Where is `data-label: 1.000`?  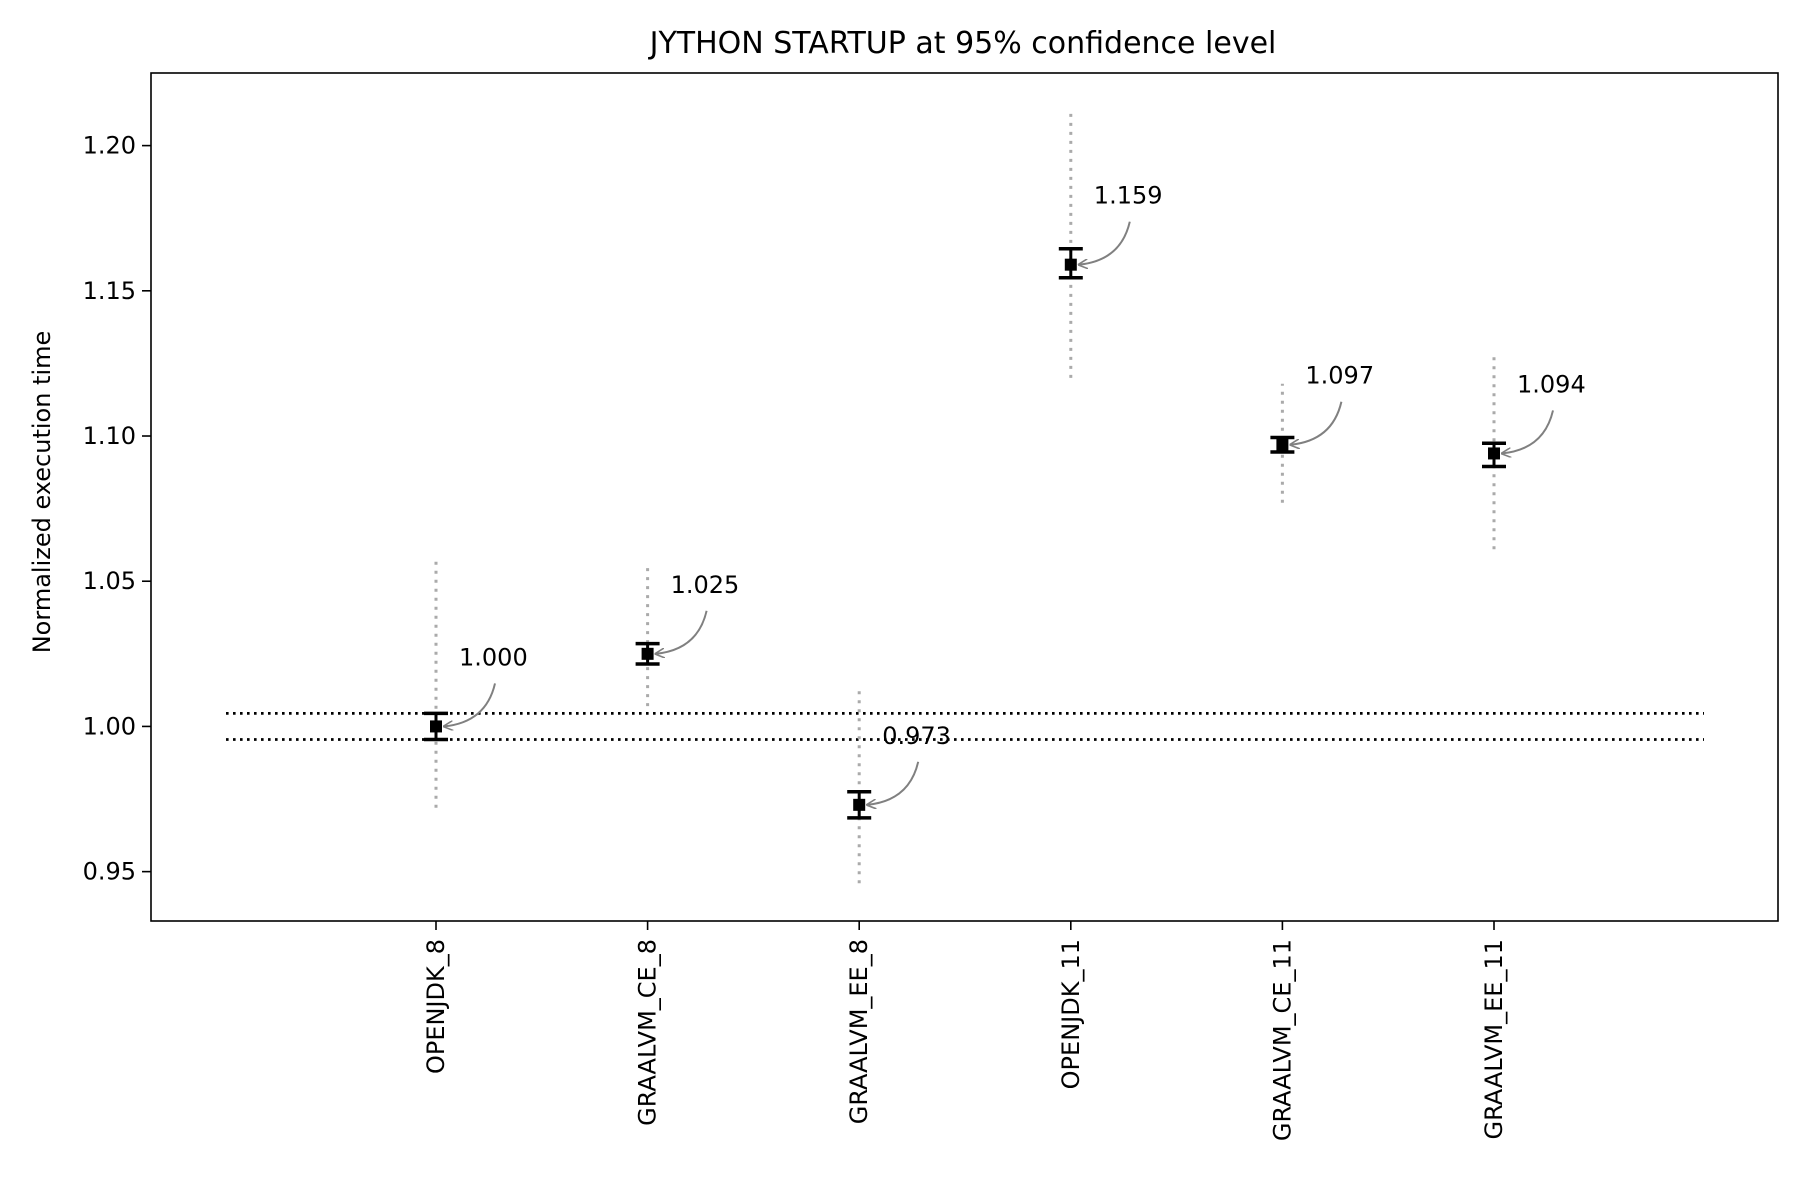 data-label: 1.000 is located at coordinates (493, 657).